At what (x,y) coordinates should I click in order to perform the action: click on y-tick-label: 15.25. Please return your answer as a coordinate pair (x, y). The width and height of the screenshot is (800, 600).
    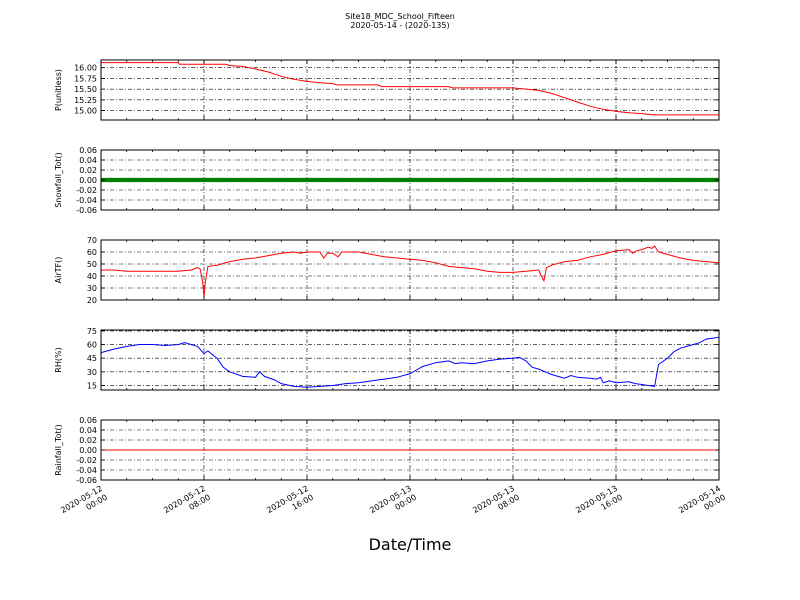
    Looking at the image, I should click on (85, 100).